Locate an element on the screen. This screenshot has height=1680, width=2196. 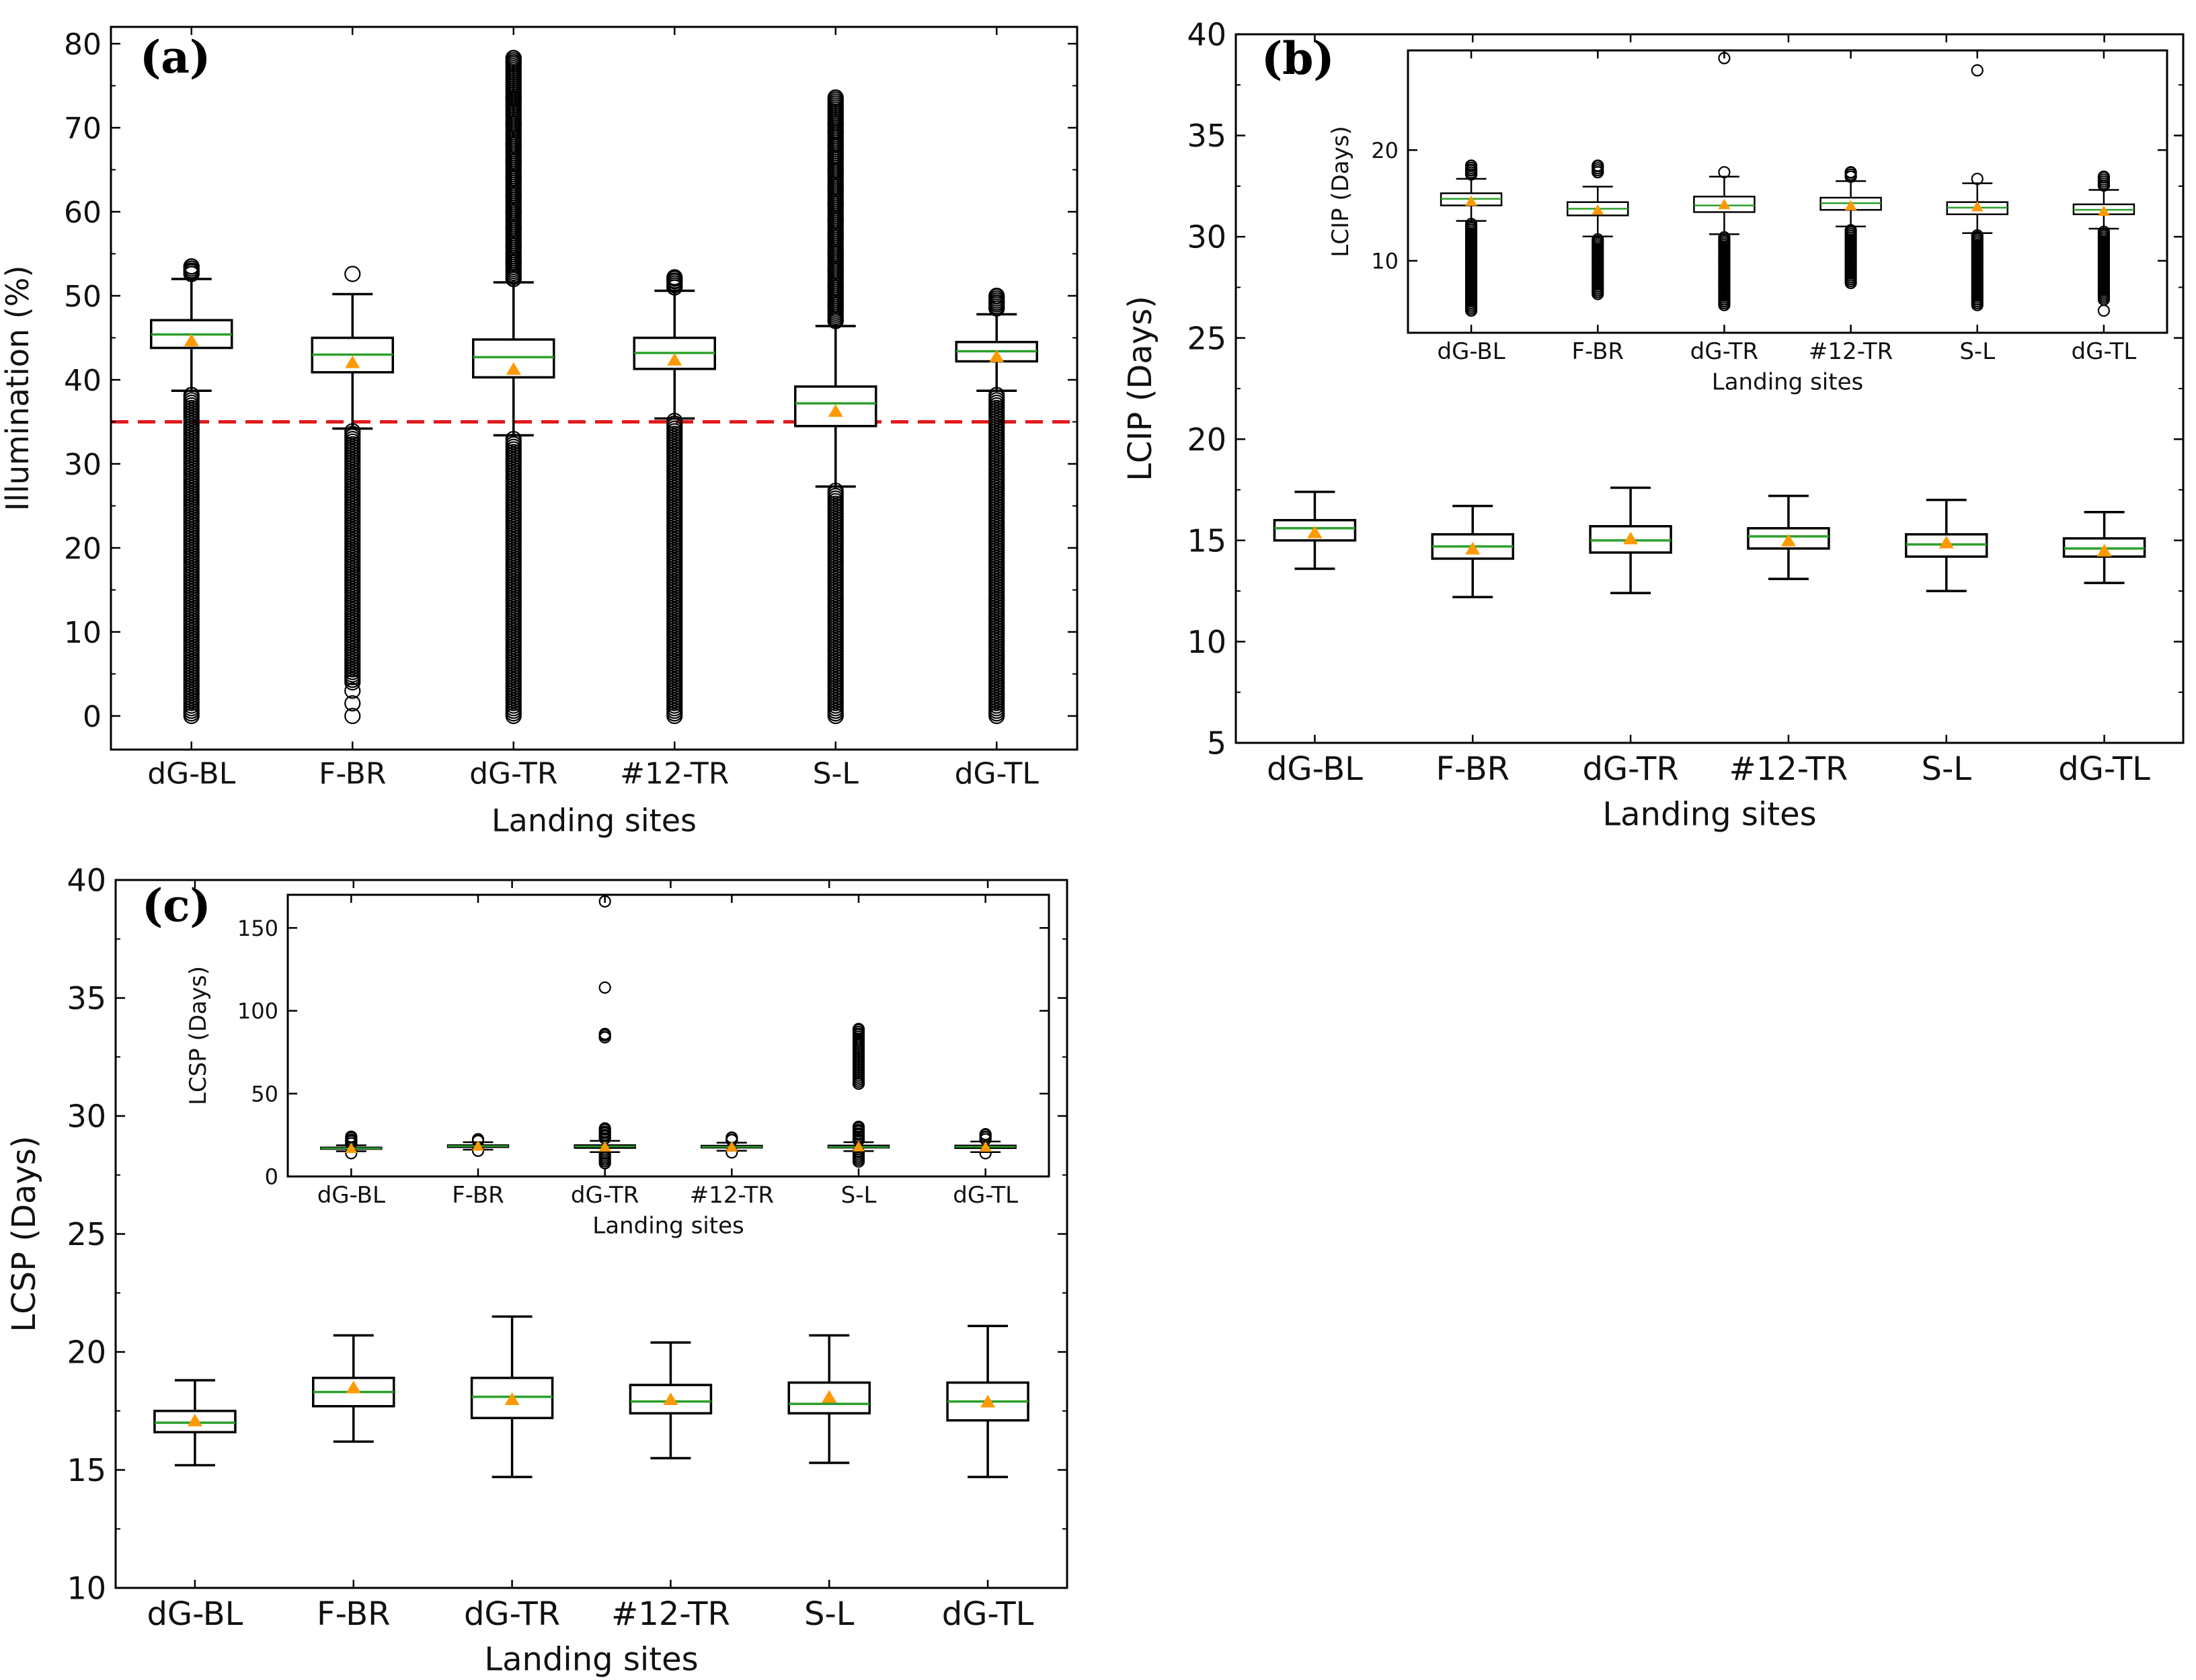
panel-c-inset-y-axis-label: LCSP (Days) is located at coordinates (198, 1036).